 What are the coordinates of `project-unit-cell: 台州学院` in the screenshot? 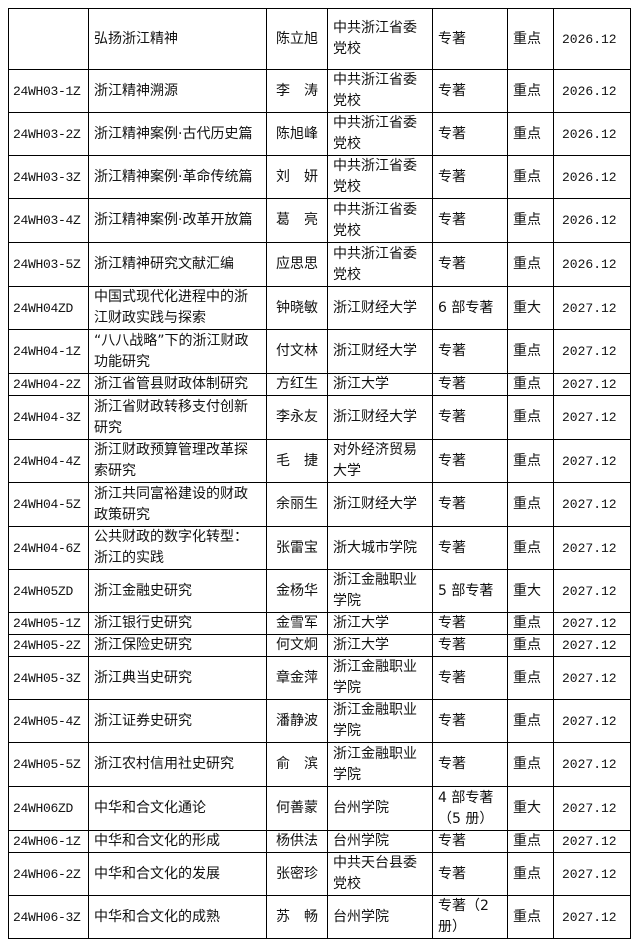 It's located at (380, 917).